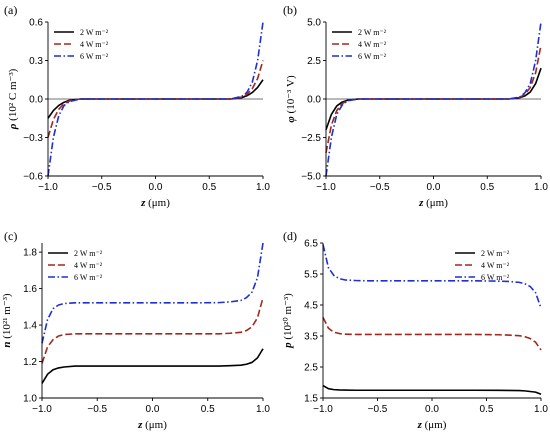 The width and height of the screenshot is (550, 443). Describe the element at coordinates (30, 399) in the screenshot. I see `y-tick-label: 1.0` at that location.